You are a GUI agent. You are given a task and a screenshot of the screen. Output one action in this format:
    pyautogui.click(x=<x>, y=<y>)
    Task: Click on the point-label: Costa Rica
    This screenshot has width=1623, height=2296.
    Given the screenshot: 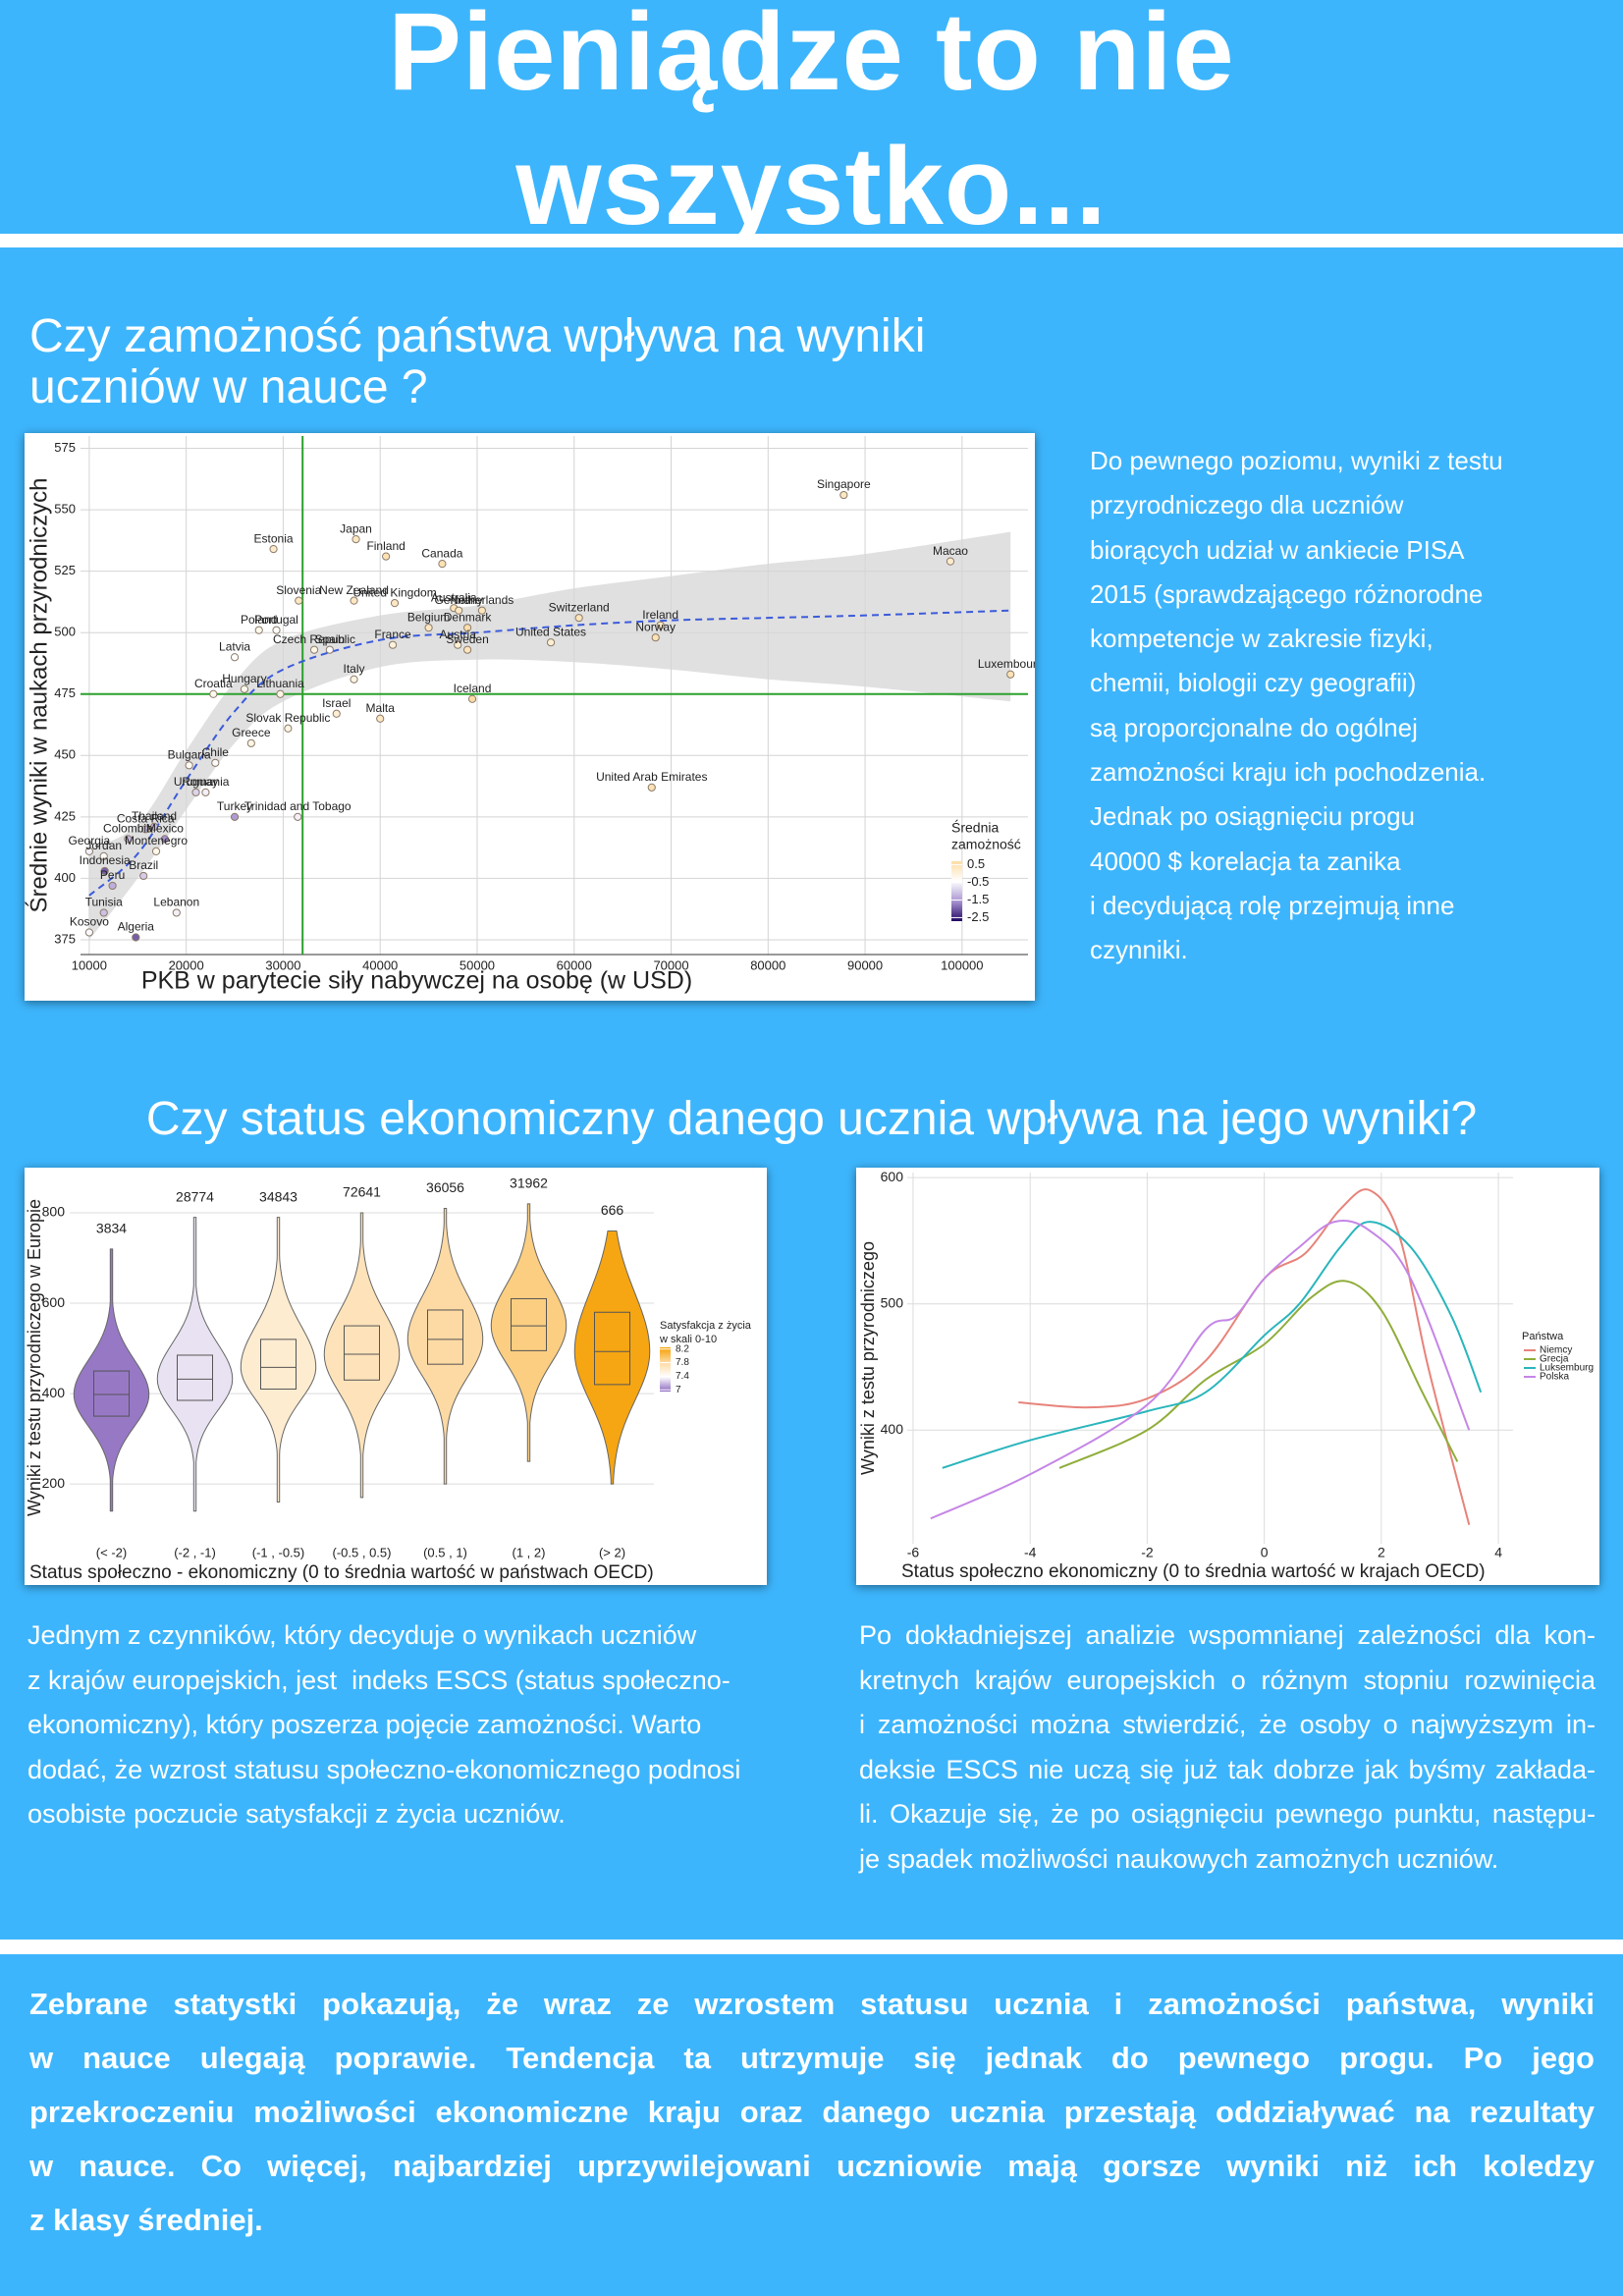 What is the action you would take?
    pyautogui.click(x=146, y=819)
    